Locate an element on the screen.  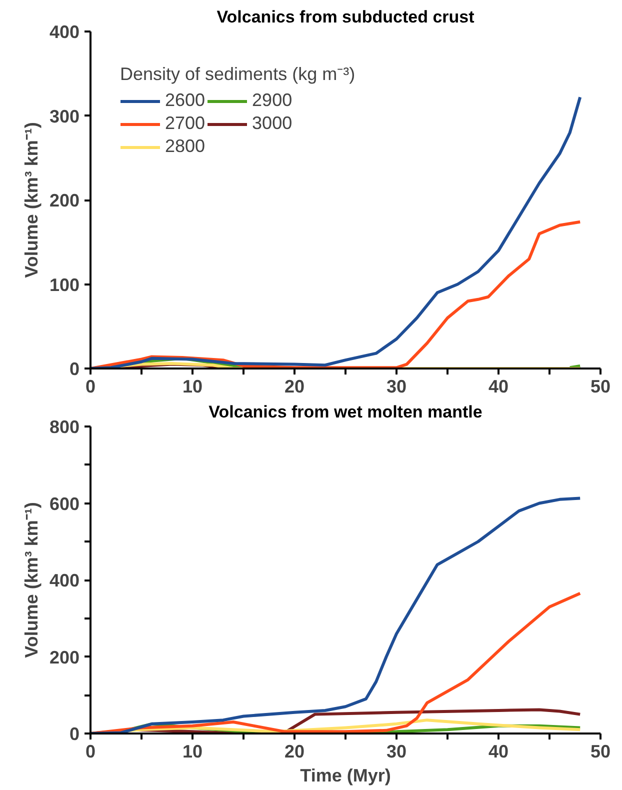
legend-label: 3000 is located at coordinates (272, 123).